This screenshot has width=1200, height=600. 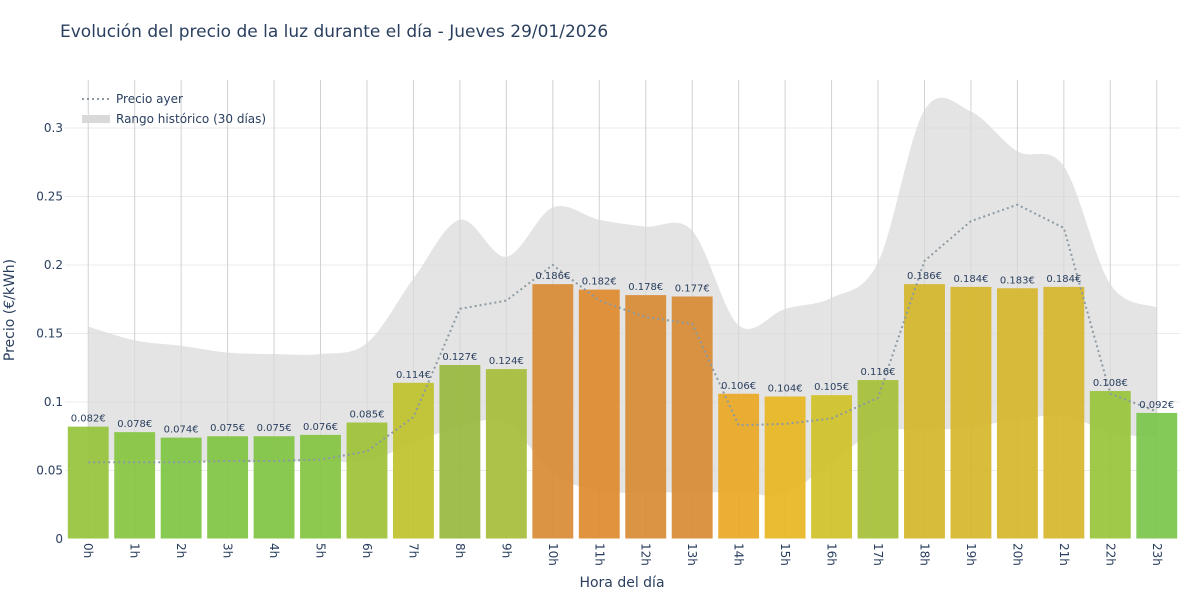 I want to click on x-tick-label-14h: 14h, so click(x=739, y=554).